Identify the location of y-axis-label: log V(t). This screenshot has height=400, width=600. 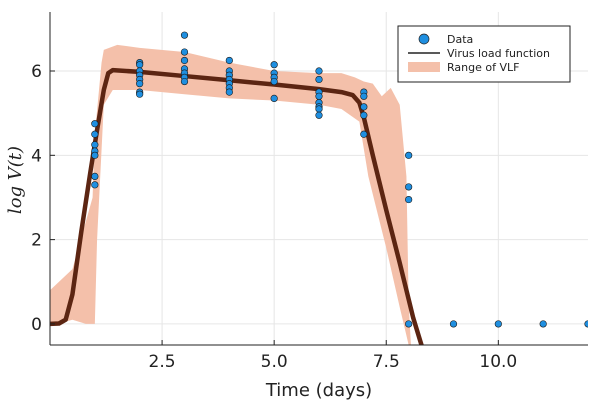
(15, 180).